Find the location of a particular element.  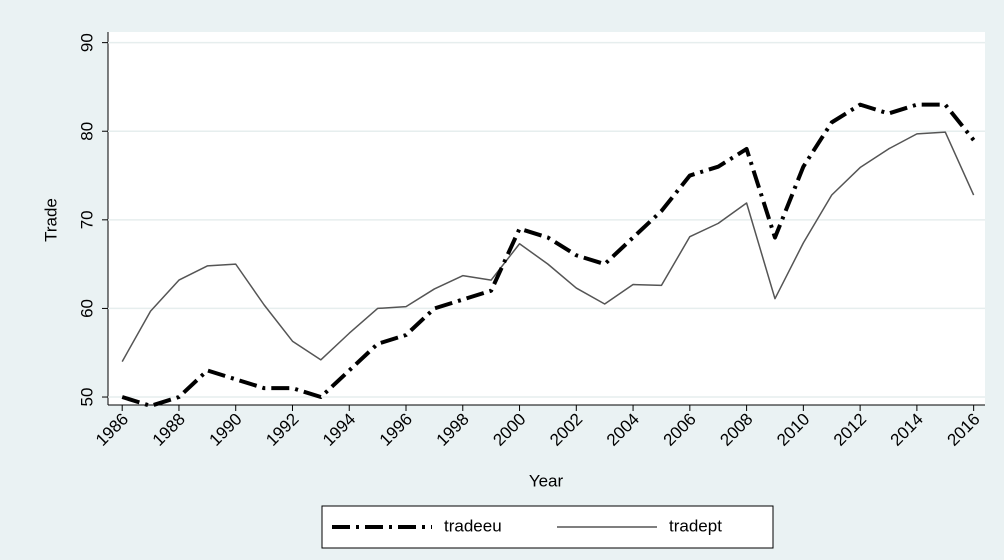

x-axis-label: Year is located at coordinates (546, 480).